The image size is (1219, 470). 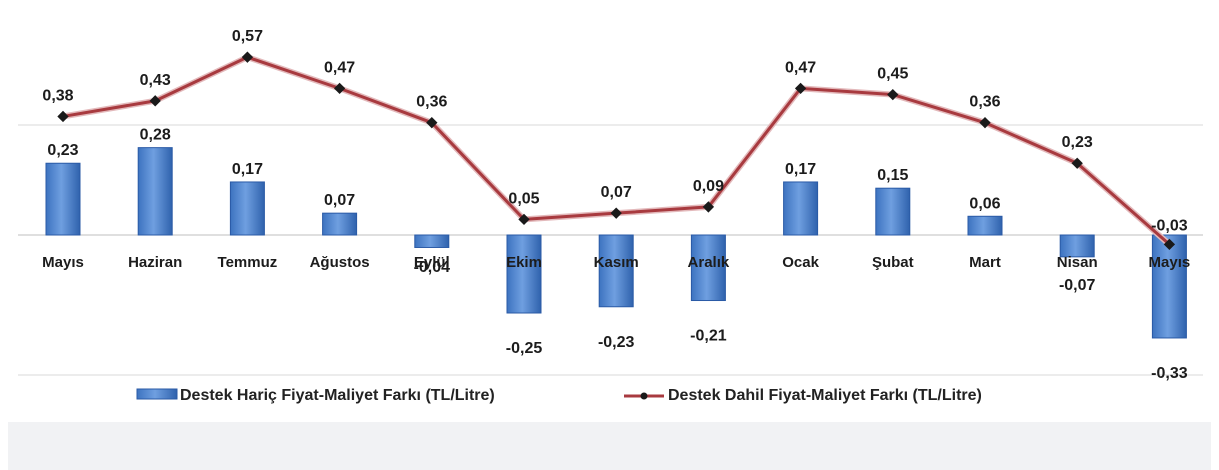 I want to click on line-value-label-4: 0,36, so click(x=431, y=102).